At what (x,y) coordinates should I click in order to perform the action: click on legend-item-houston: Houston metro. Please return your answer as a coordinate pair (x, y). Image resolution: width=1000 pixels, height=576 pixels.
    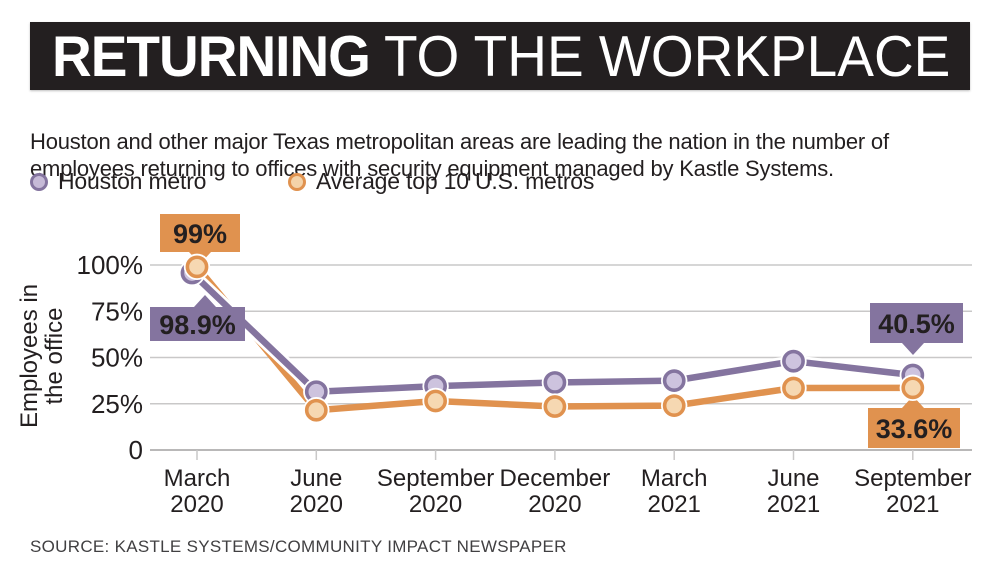
    Looking at the image, I should click on (118, 181).